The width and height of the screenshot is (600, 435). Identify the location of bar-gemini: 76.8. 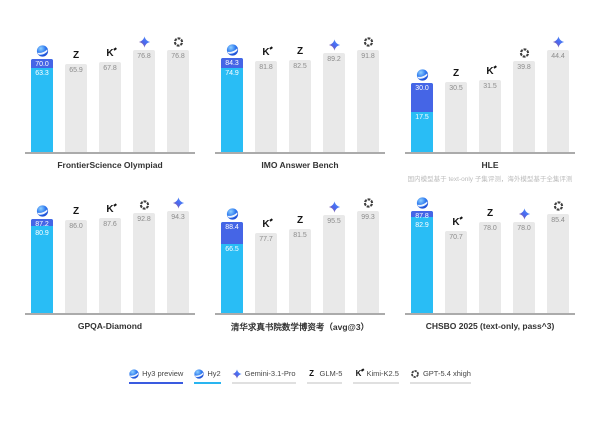
(144, 93).